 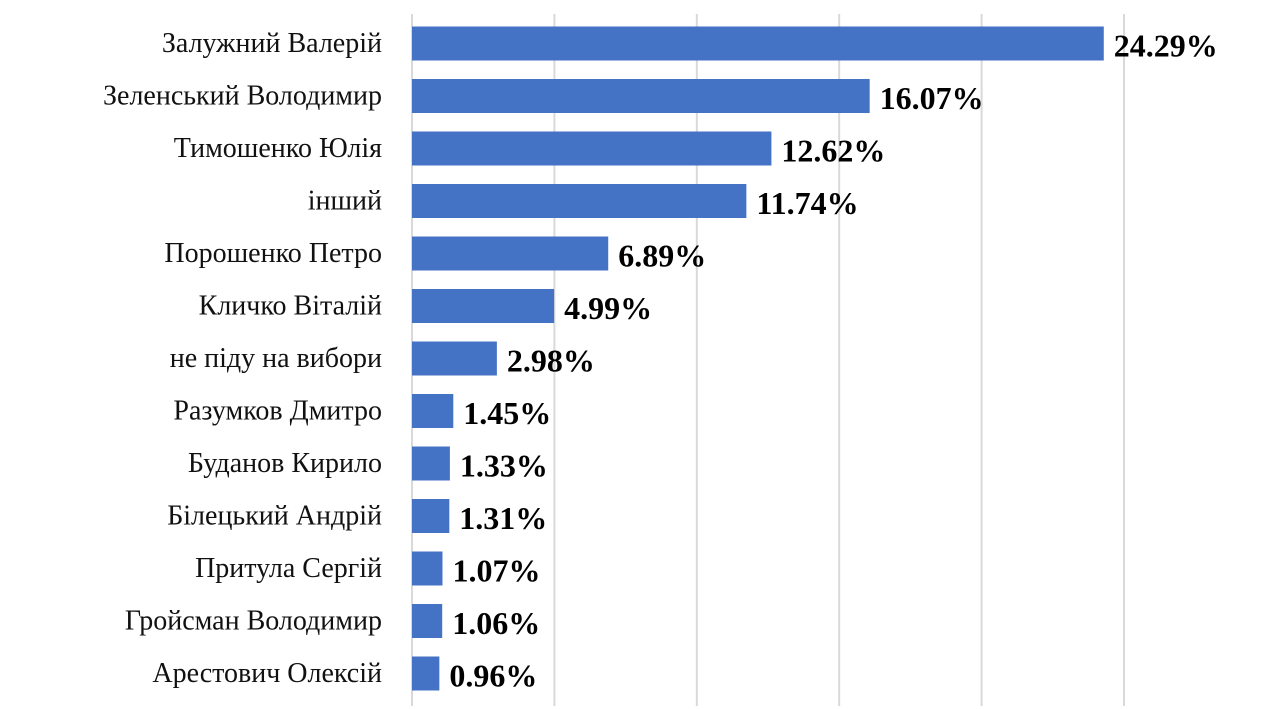 I want to click on category-label: Тимошенко Юлія, so click(x=278, y=148).